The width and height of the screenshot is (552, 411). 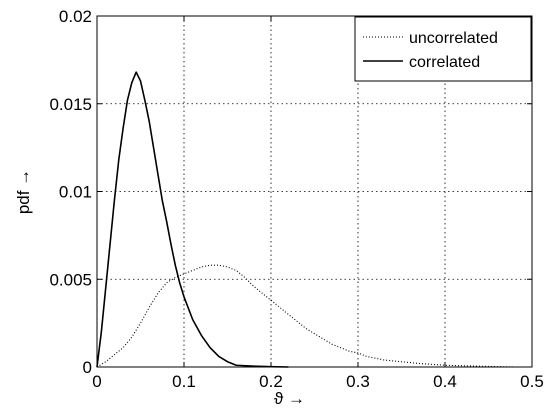 What do you see at coordinates (70, 104) in the screenshot?
I see `y-tick-label: 0.015` at bounding box center [70, 104].